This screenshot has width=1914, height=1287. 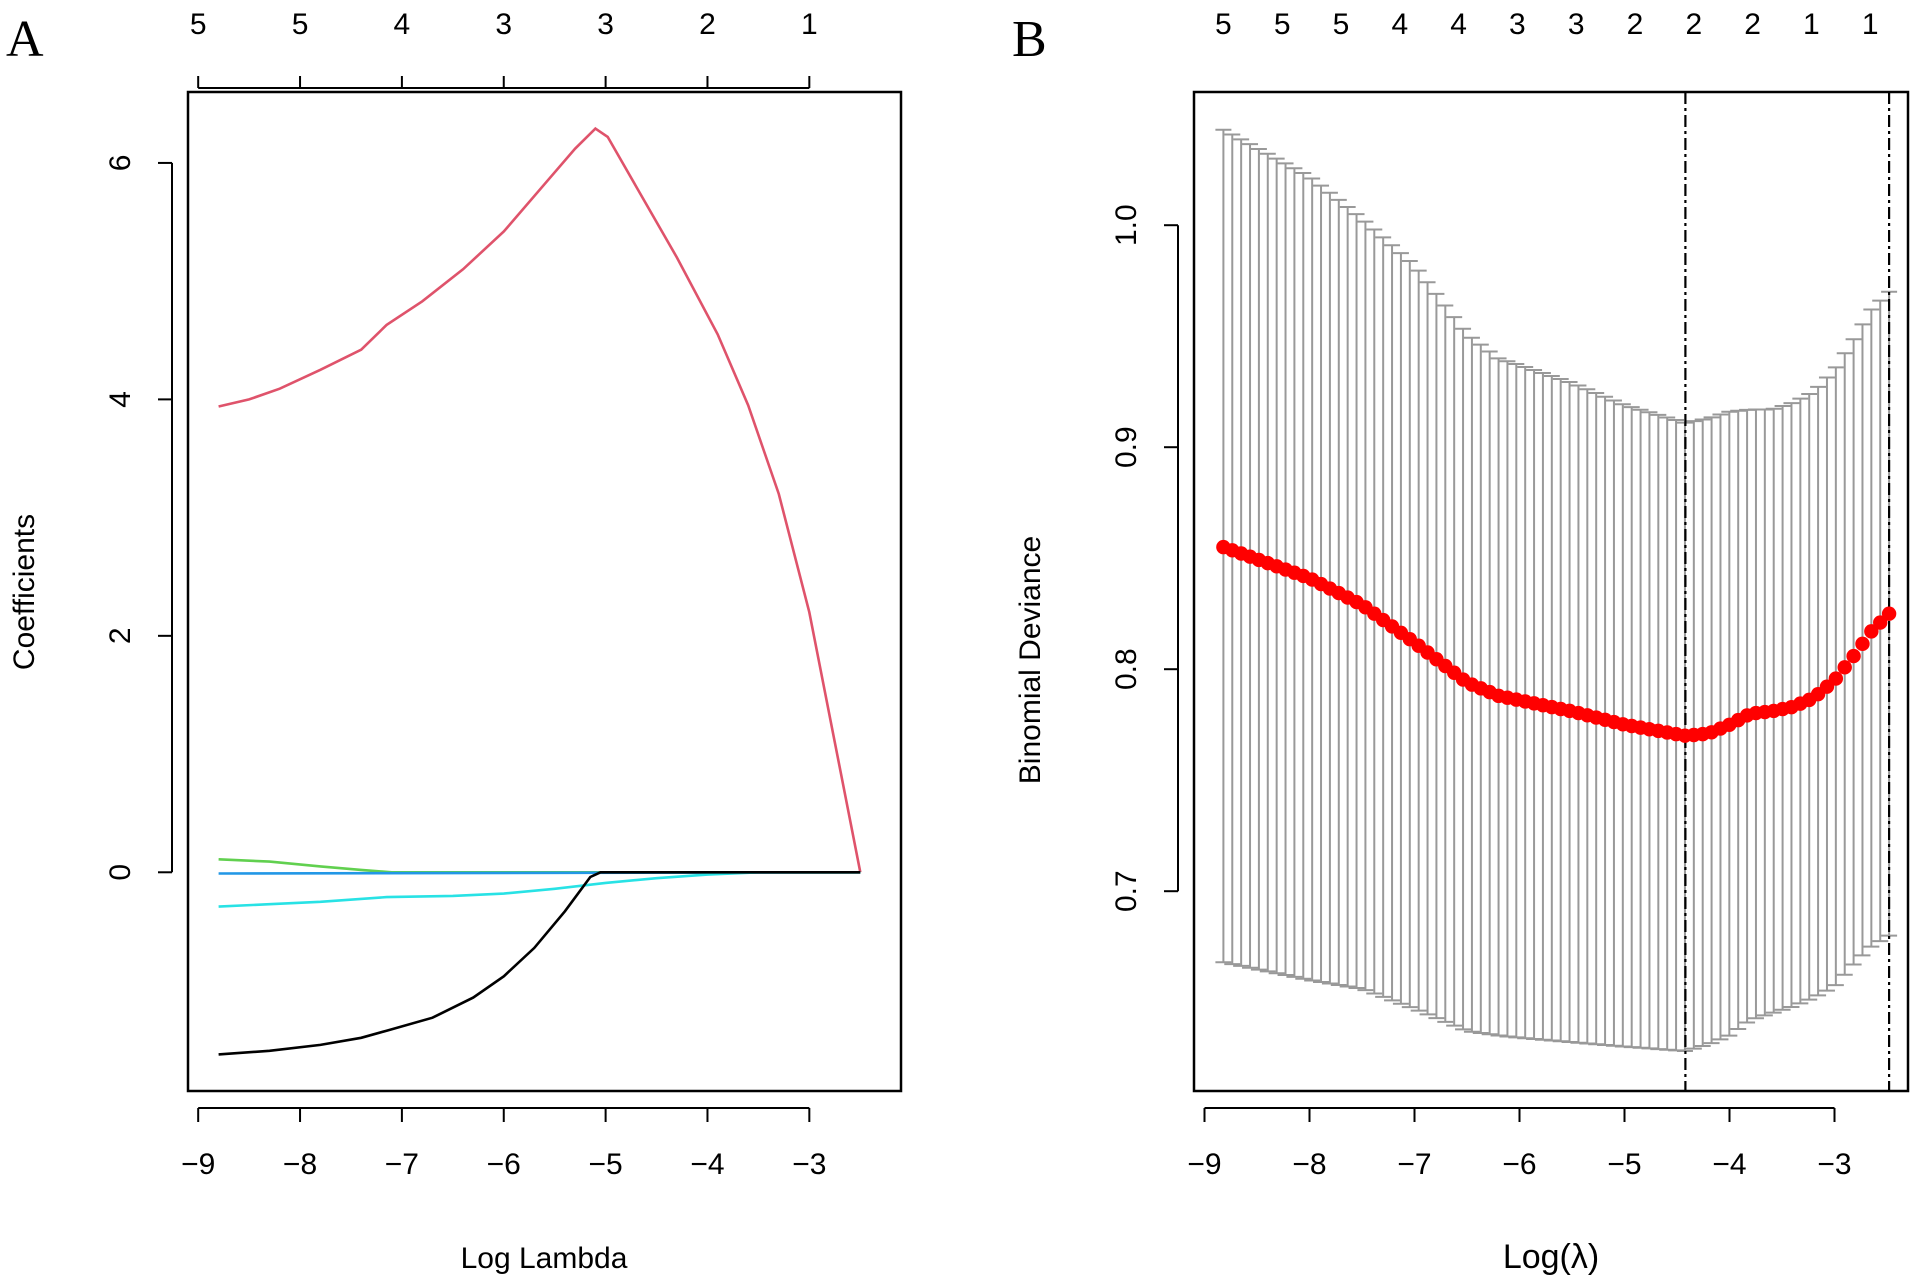 I want to click on panel-a-y-tick-label: 6, so click(x=120, y=163).